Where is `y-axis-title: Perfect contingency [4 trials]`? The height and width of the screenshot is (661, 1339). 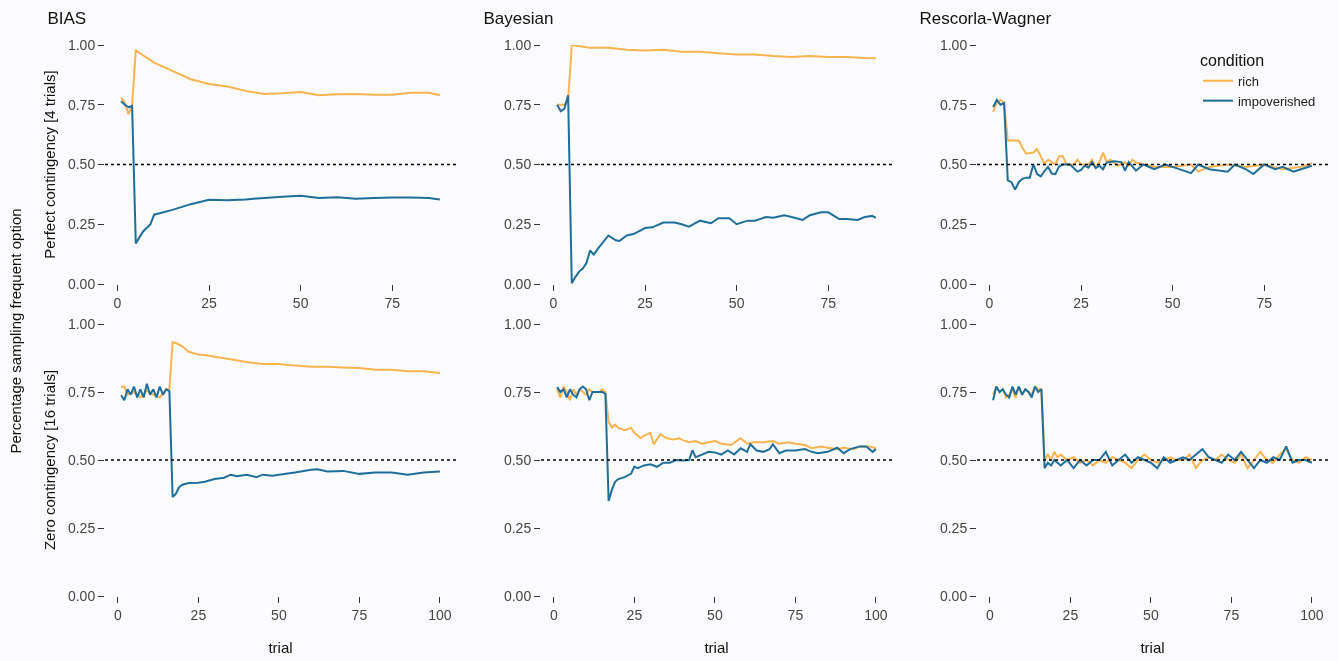
y-axis-title: Perfect contingency [4 trials] is located at coordinates (50, 164).